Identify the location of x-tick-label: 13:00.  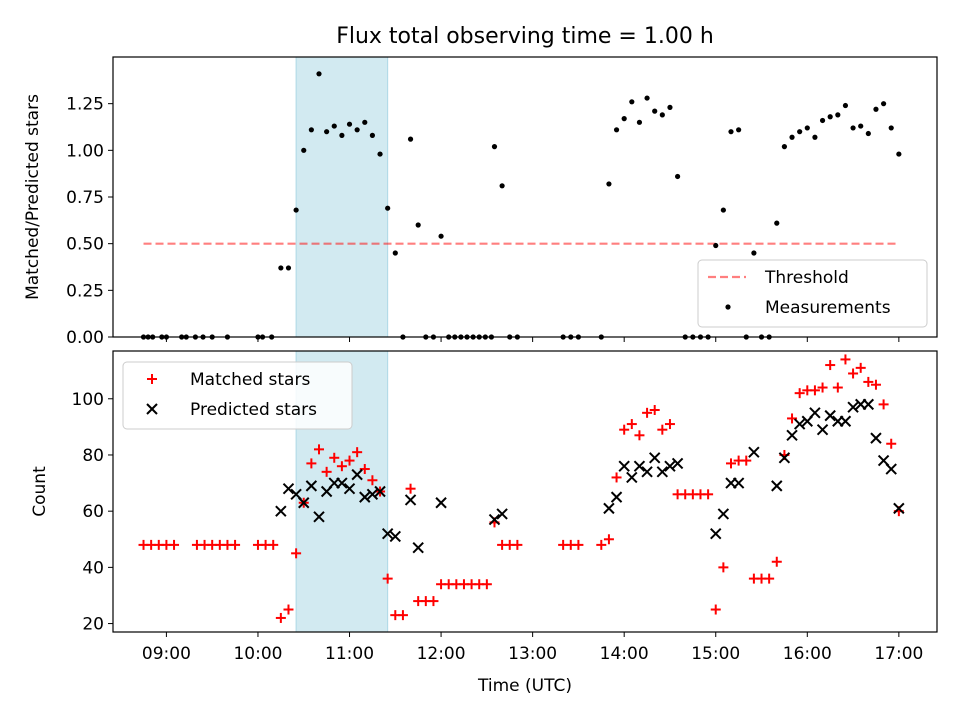
(532, 654).